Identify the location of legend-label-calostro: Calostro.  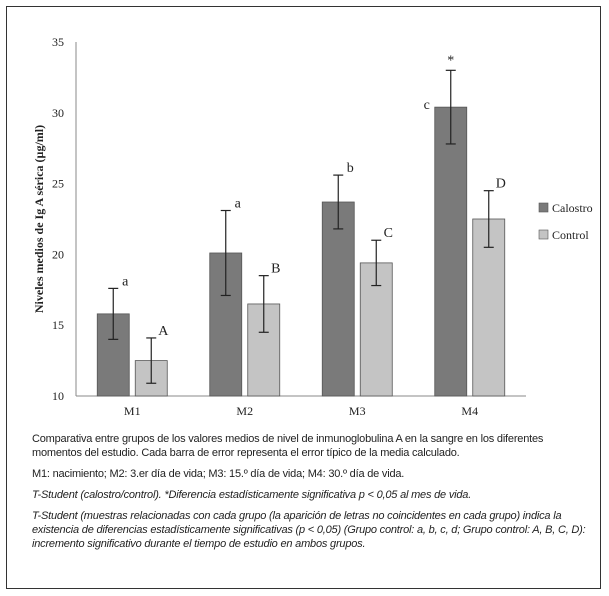
(572, 208).